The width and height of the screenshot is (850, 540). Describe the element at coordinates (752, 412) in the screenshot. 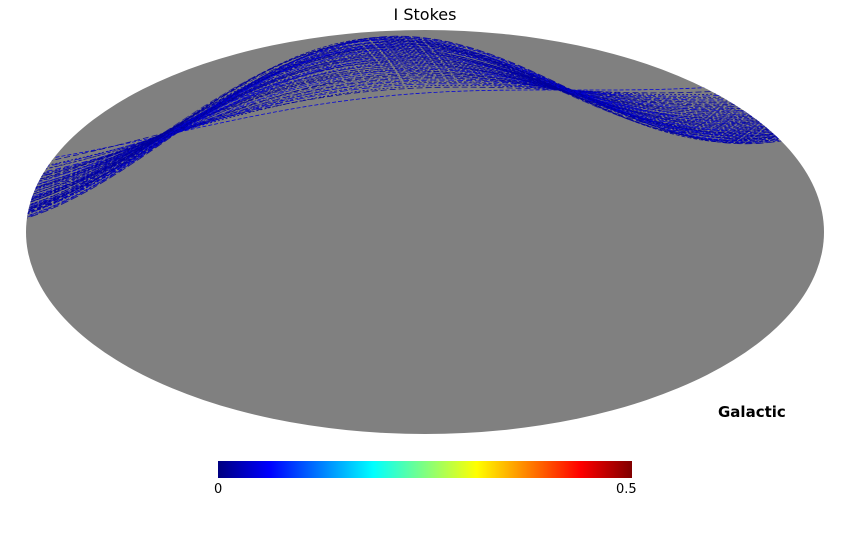

I see `coordinate-system-label: Galactic` at that location.